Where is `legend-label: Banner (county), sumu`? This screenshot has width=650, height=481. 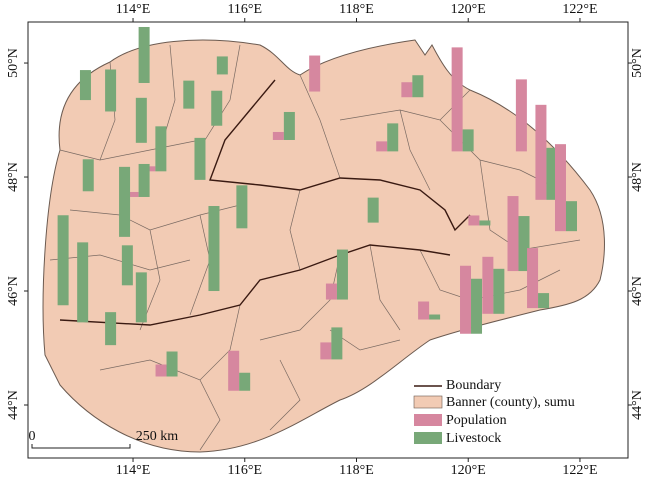
legend-label: Banner (county), sumu is located at coordinates (510, 402).